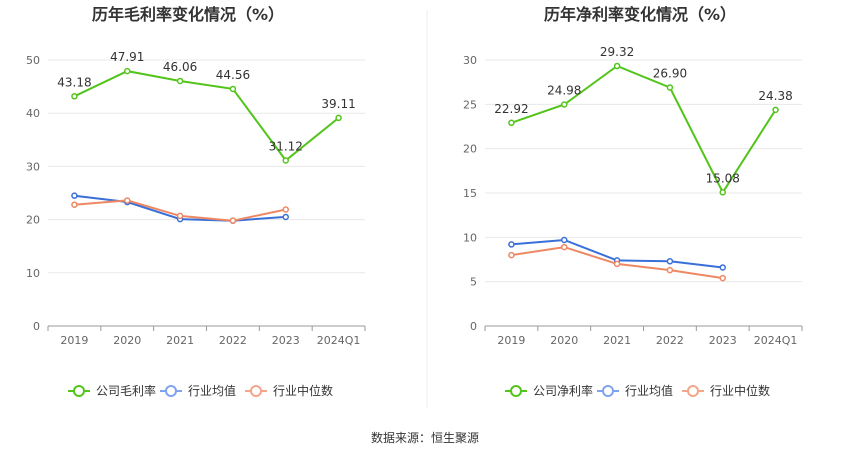 The height and width of the screenshot is (458, 850). Describe the element at coordinates (425, 437) in the screenshot. I see `source-note: 数据来源：恒生聚源` at that location.